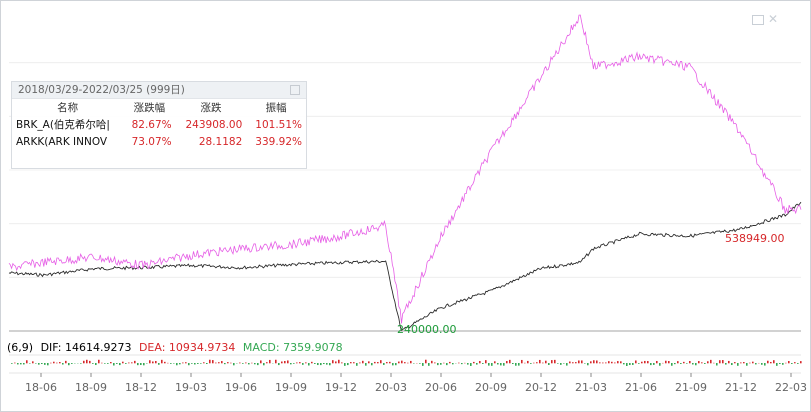  I want to click on restore-icon, so click(758, 20).